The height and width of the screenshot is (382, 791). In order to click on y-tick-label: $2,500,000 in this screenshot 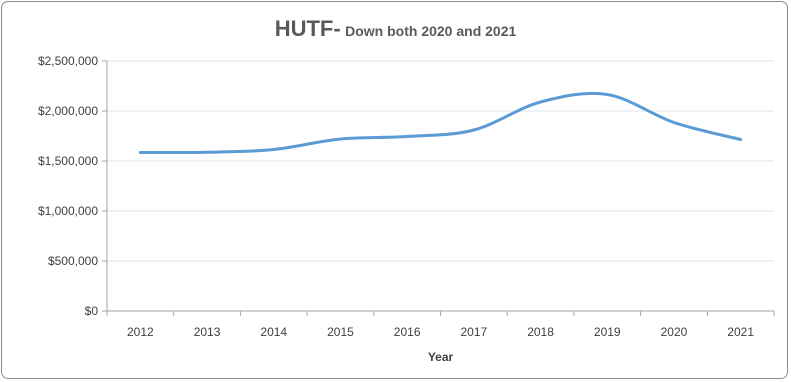, I will do `click(68, 61)`.